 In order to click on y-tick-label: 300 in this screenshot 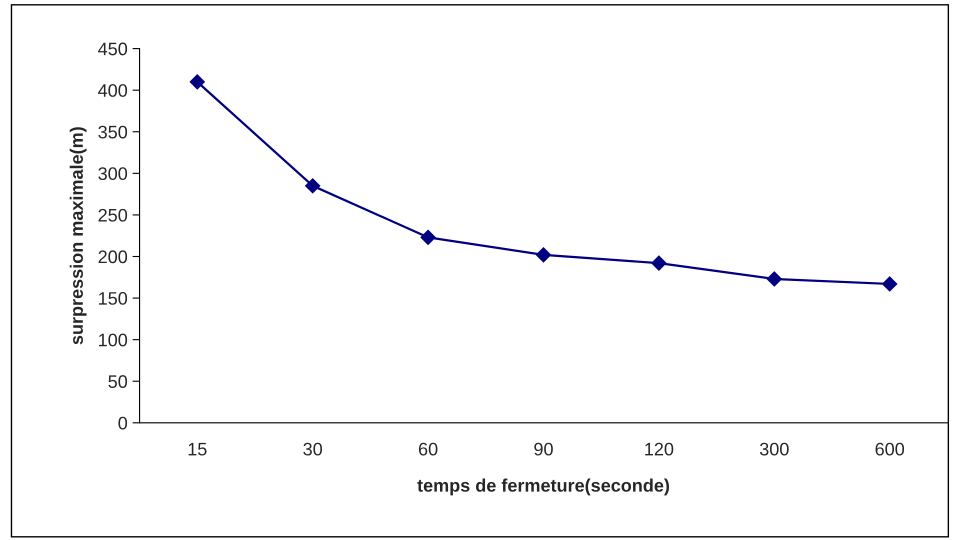, I will do `click(113, 173)`.